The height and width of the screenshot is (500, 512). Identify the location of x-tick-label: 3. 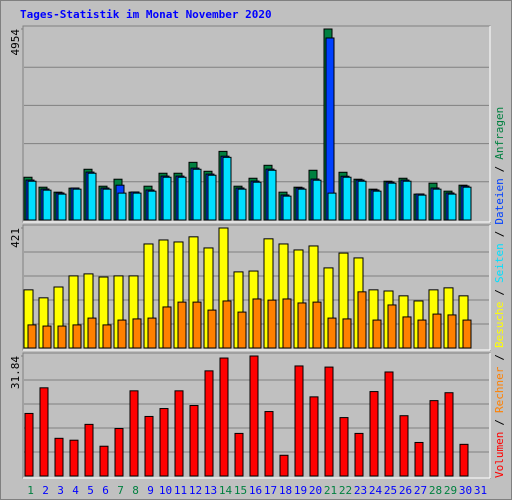
(60, 490).